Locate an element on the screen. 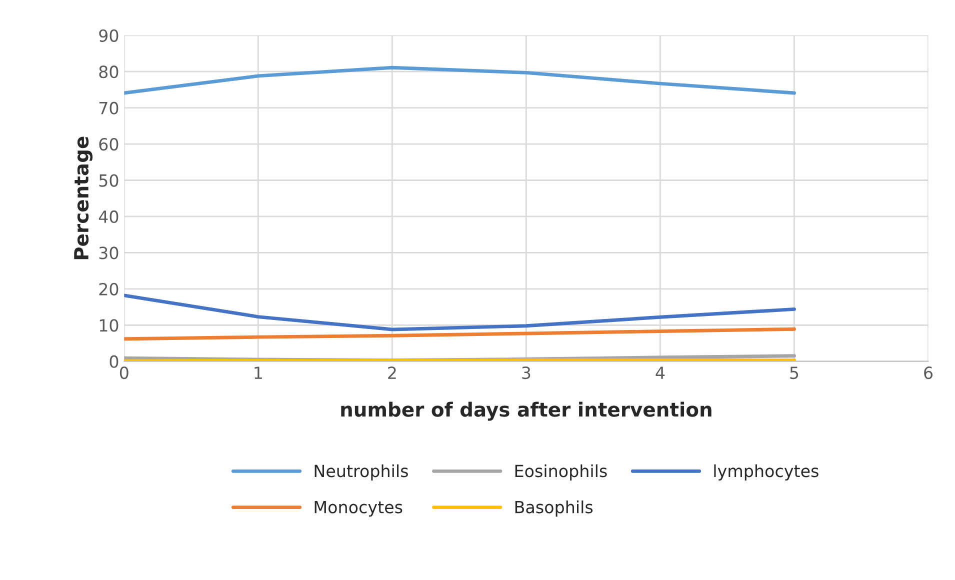 The image size is (955, 580). legend-label: Monocytes is located at coordinates (358, 508).